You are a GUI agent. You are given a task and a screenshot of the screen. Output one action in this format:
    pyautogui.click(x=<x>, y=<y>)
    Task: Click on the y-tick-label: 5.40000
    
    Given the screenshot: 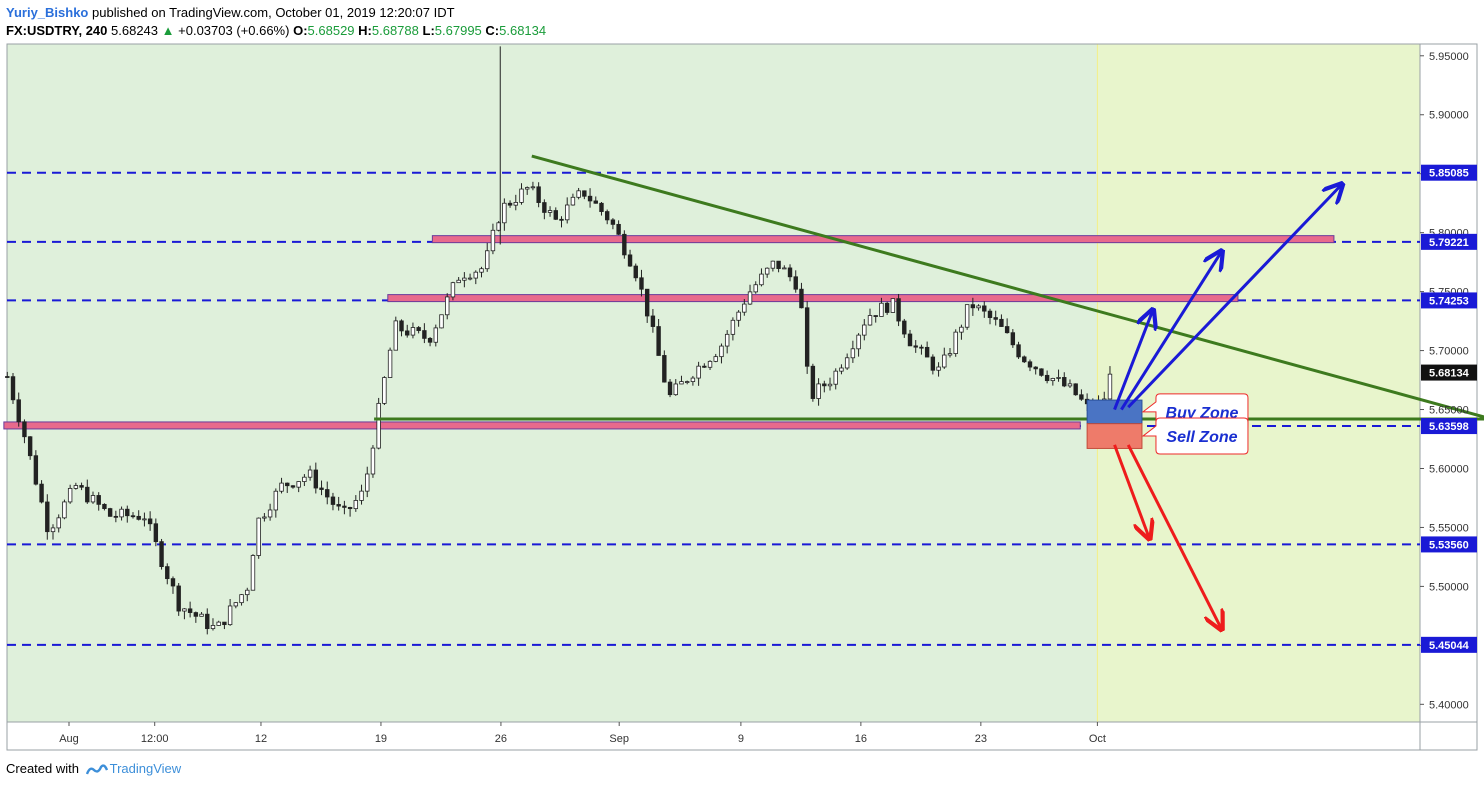 What is the action you would take?
    pyautogui.click(x=1449, y=705)
    